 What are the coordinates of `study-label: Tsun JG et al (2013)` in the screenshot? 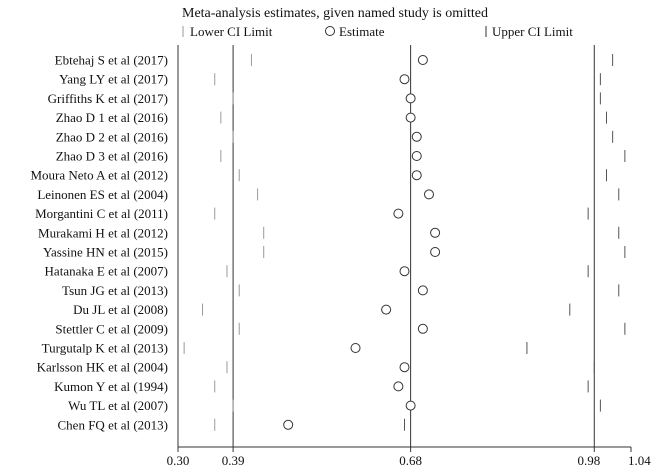 It's located at (115, 290).